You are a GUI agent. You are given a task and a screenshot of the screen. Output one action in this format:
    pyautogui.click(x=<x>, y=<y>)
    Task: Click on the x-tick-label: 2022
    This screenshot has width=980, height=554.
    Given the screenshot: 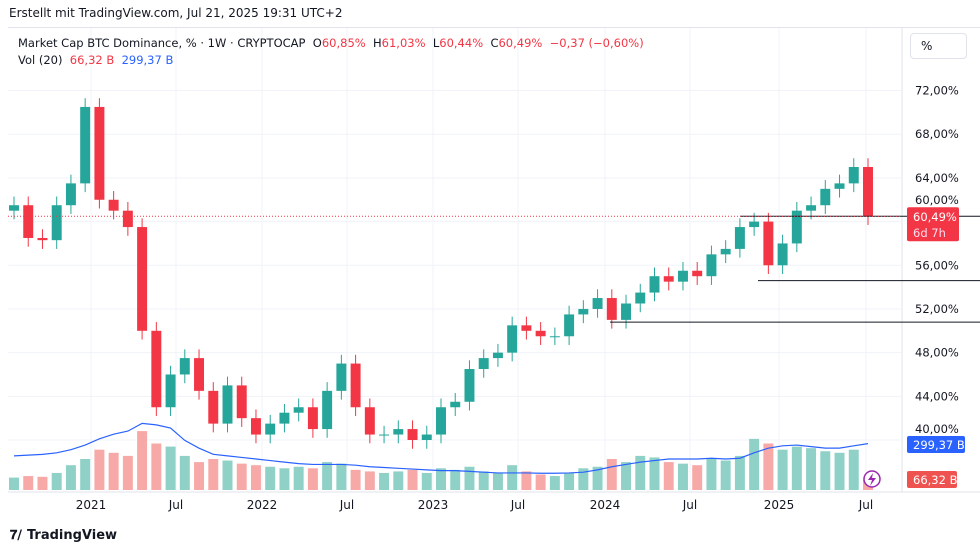 What is the action you would take?
    pyautogui.click(x=262, y=505)
    